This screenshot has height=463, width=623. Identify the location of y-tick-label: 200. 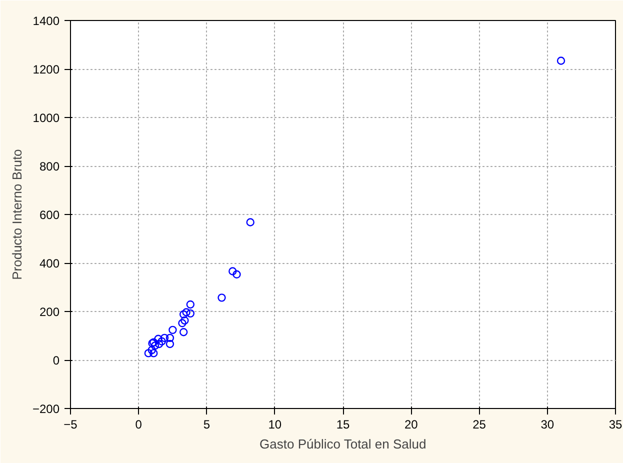
(49, 312).